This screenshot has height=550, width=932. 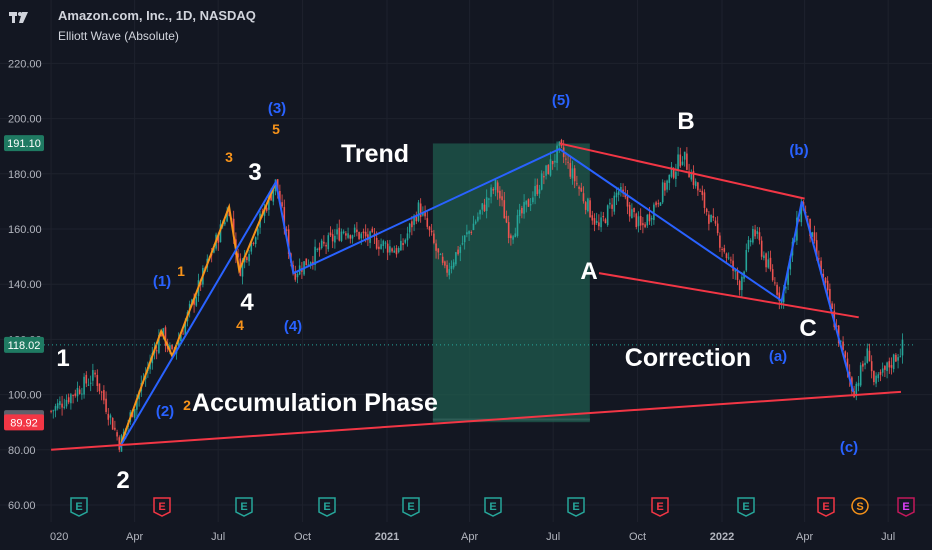 I want to click on wave-label: C, so click(x=807, y=328).